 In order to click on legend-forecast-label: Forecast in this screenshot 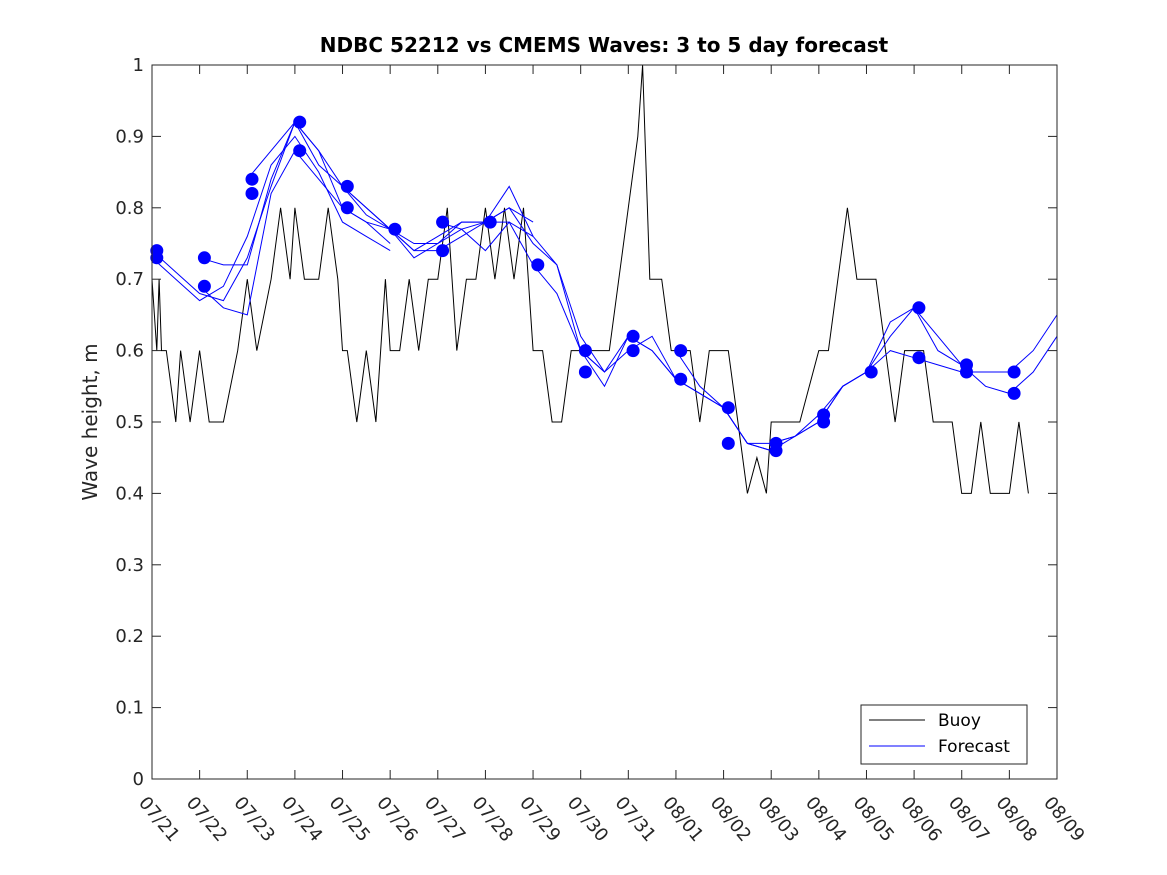, I will do `click(974, 747)`.